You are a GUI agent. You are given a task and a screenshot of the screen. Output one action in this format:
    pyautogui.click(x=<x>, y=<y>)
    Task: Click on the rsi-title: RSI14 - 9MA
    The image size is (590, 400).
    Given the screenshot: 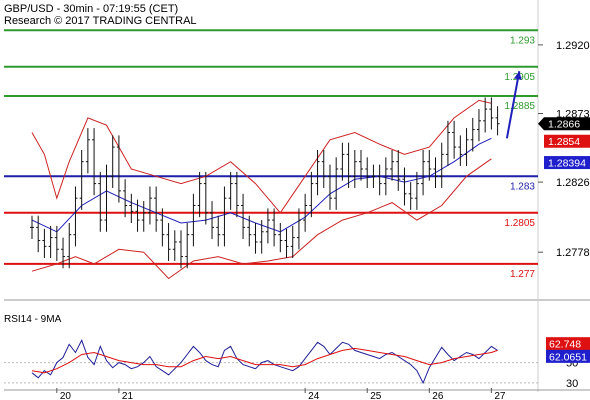 What is the action you would take?
    pyautogui.click(x=33, y=319)
    